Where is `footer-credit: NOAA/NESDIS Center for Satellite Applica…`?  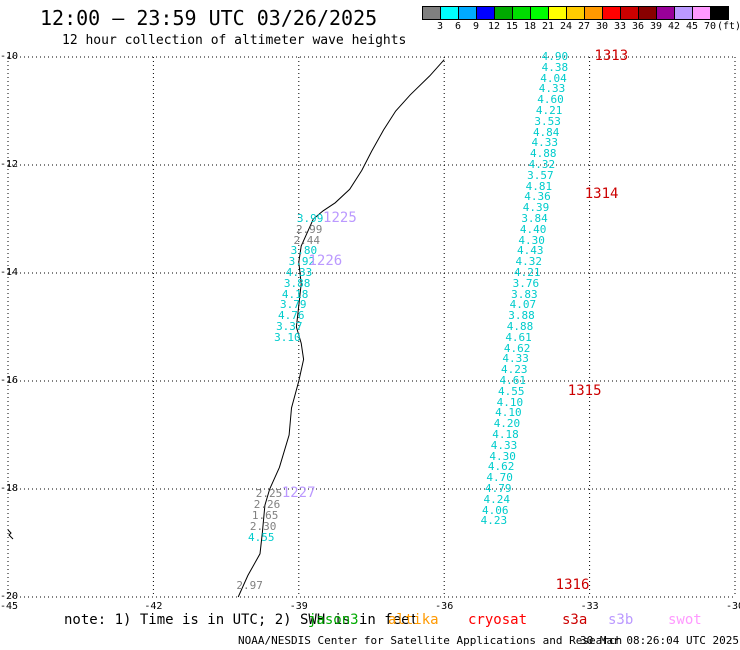
footer-credit: NOAA/NESDIS Center for Satellite Applica… is located at coordinates (430, 640).